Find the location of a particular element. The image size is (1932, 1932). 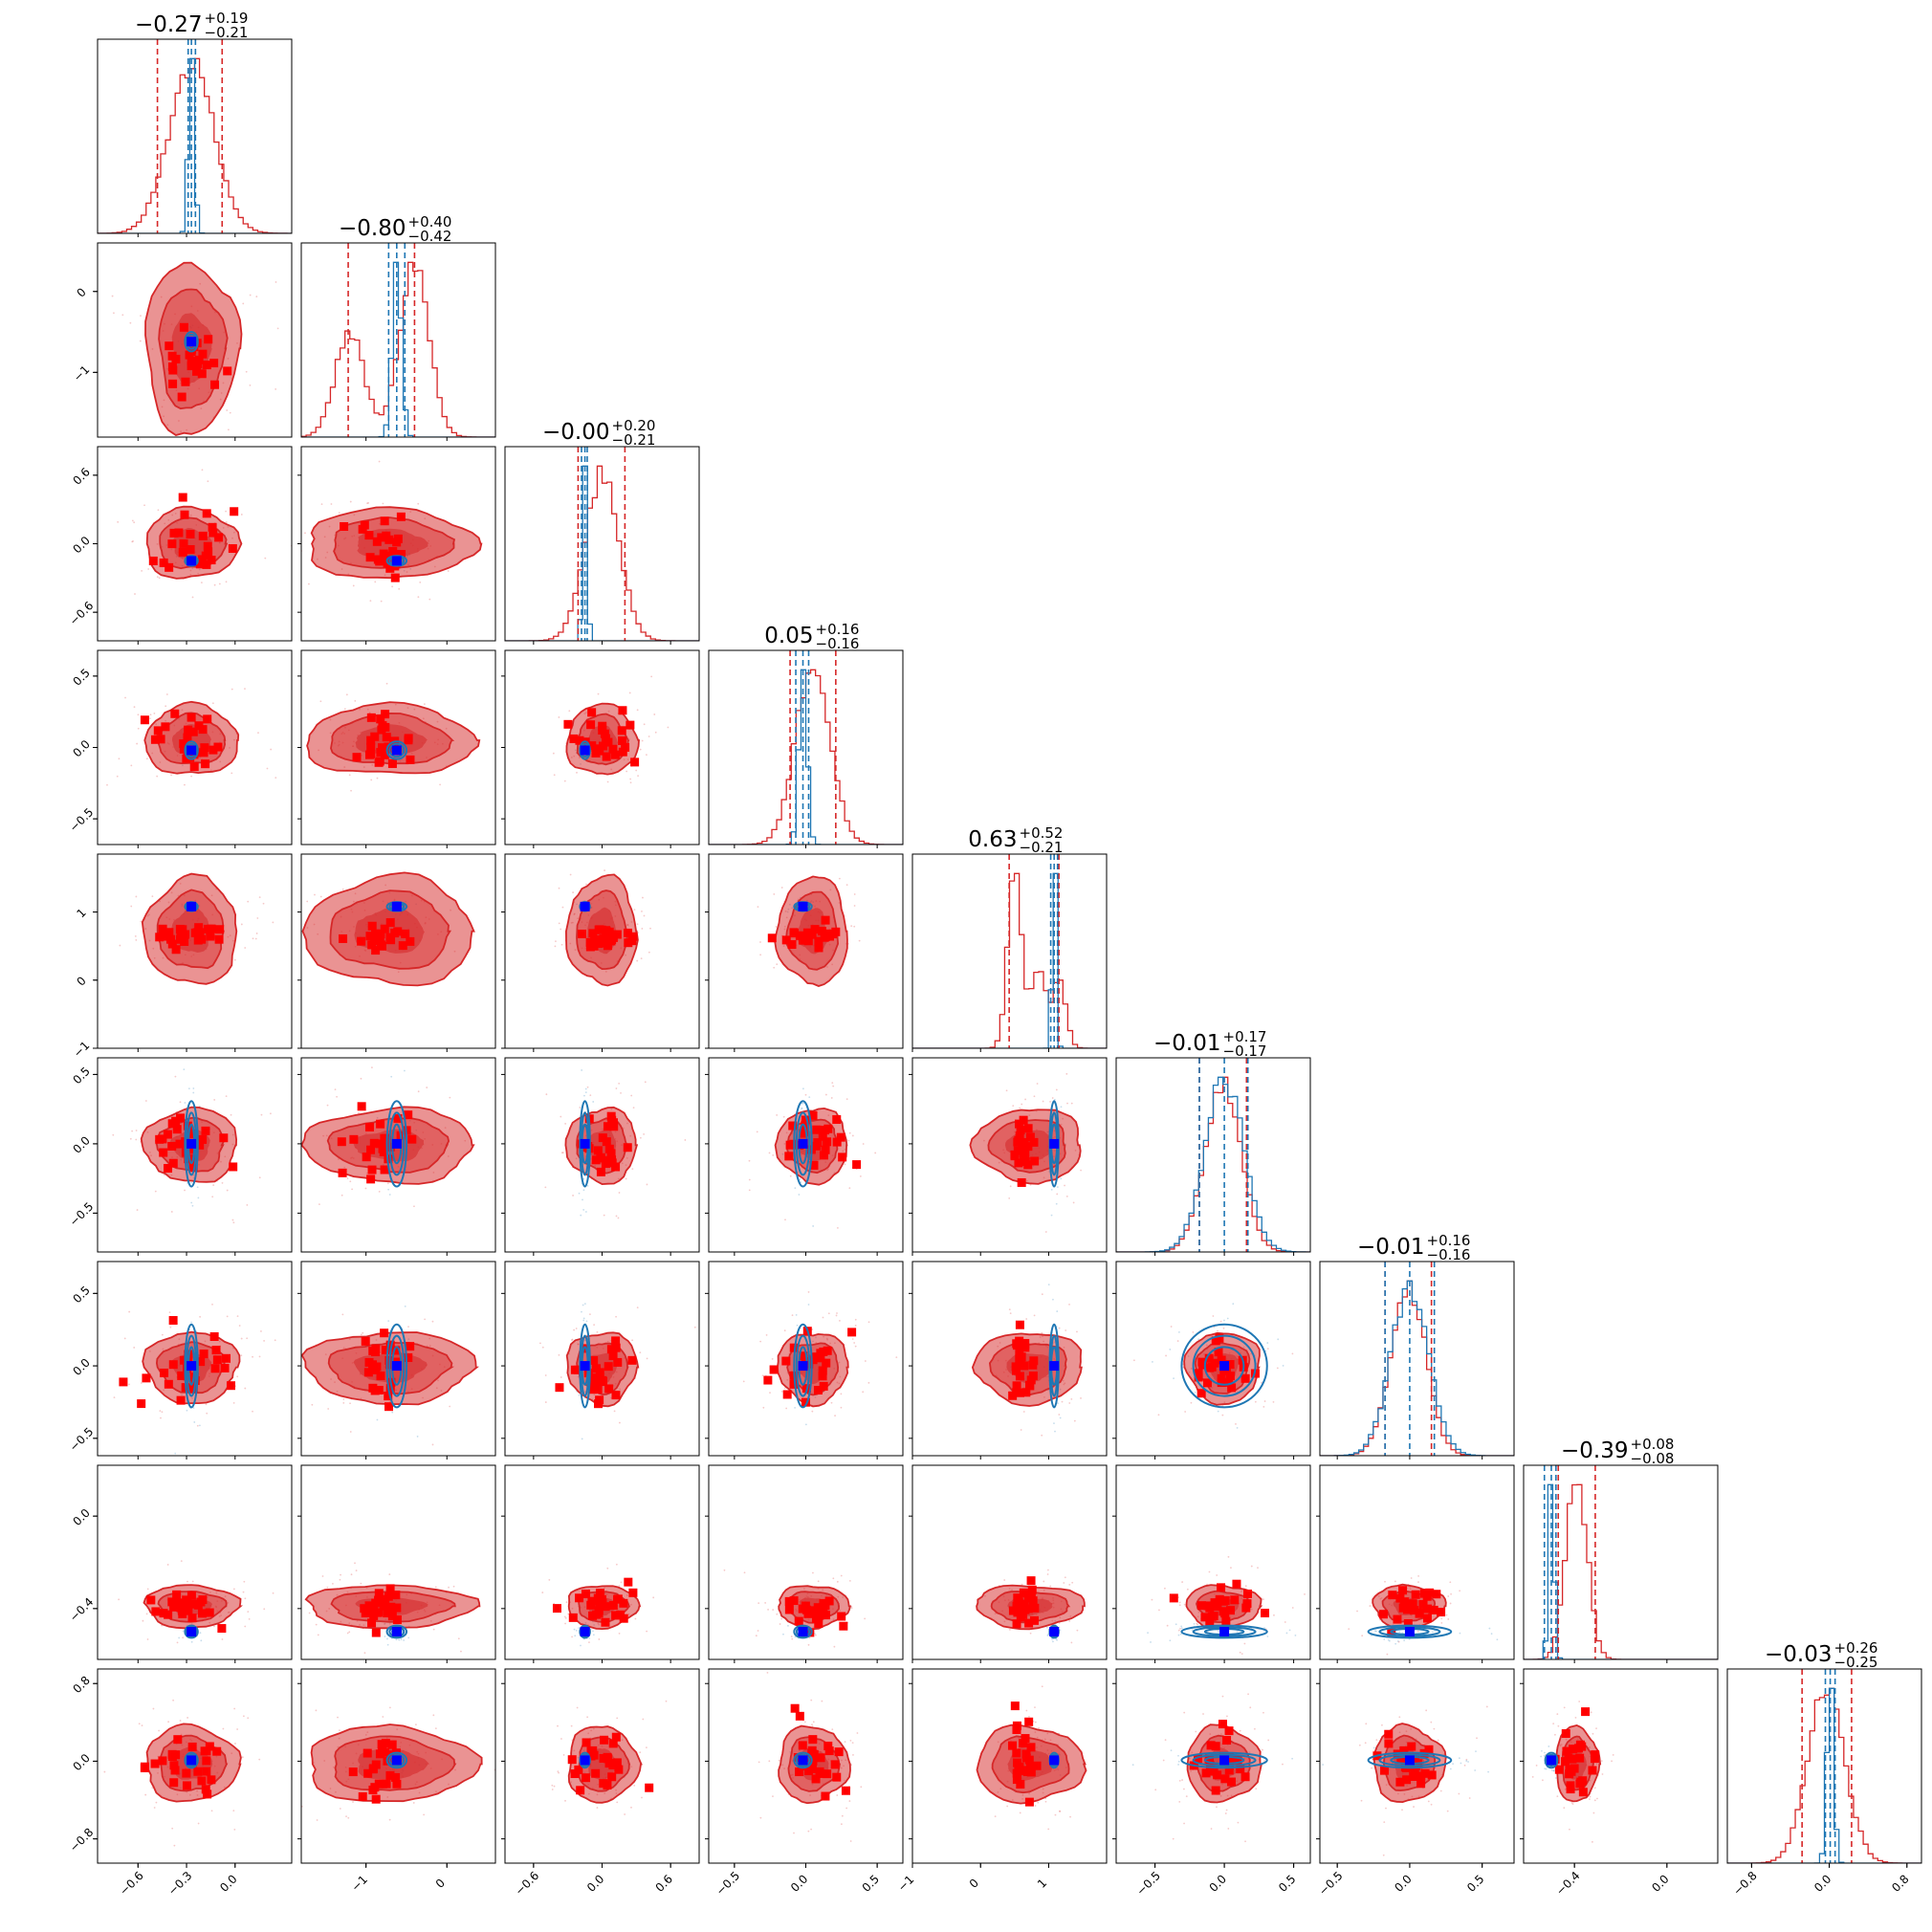

panel-title-5: 0.63 +0.52−0.21 is located at coordinates (1015, 840).